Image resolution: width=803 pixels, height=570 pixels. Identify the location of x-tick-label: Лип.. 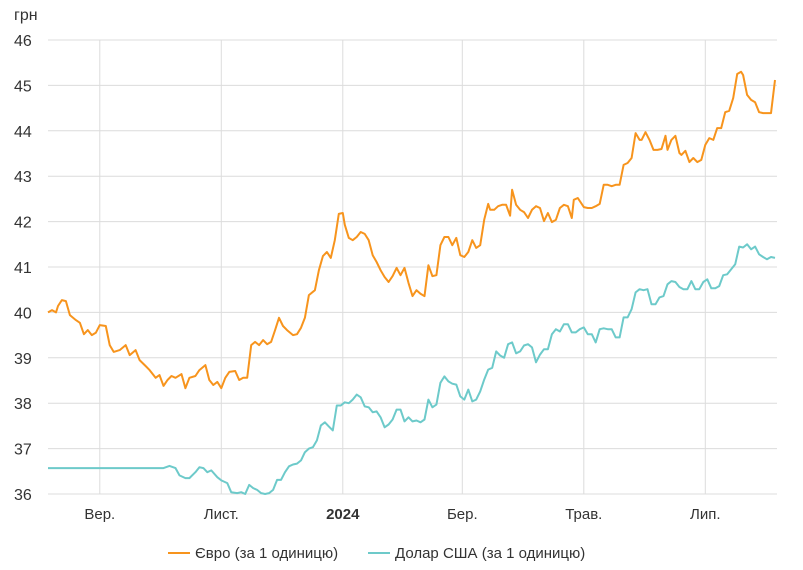
(705, 514).